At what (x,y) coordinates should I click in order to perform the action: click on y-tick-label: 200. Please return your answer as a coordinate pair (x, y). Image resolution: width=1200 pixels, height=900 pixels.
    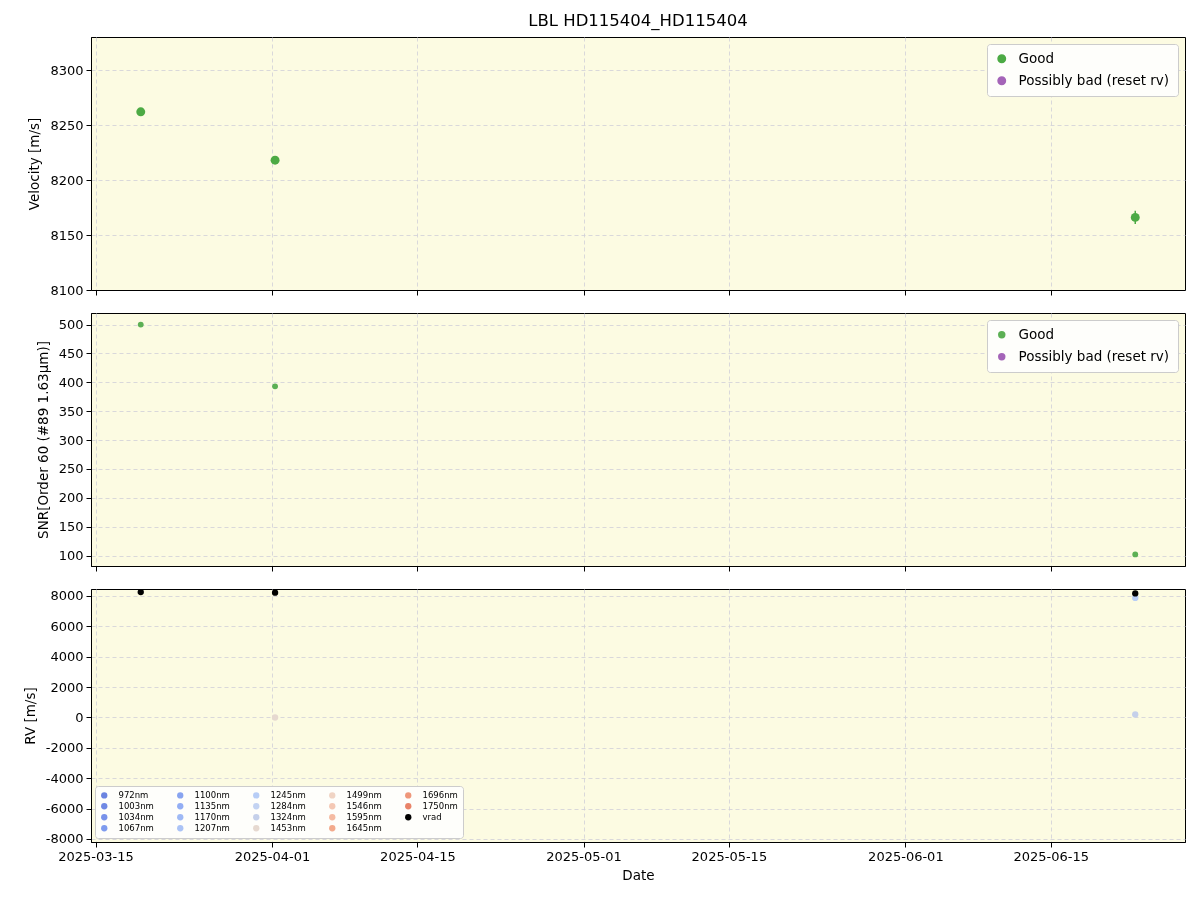
    Looking at the image, I should click on (71, 498).